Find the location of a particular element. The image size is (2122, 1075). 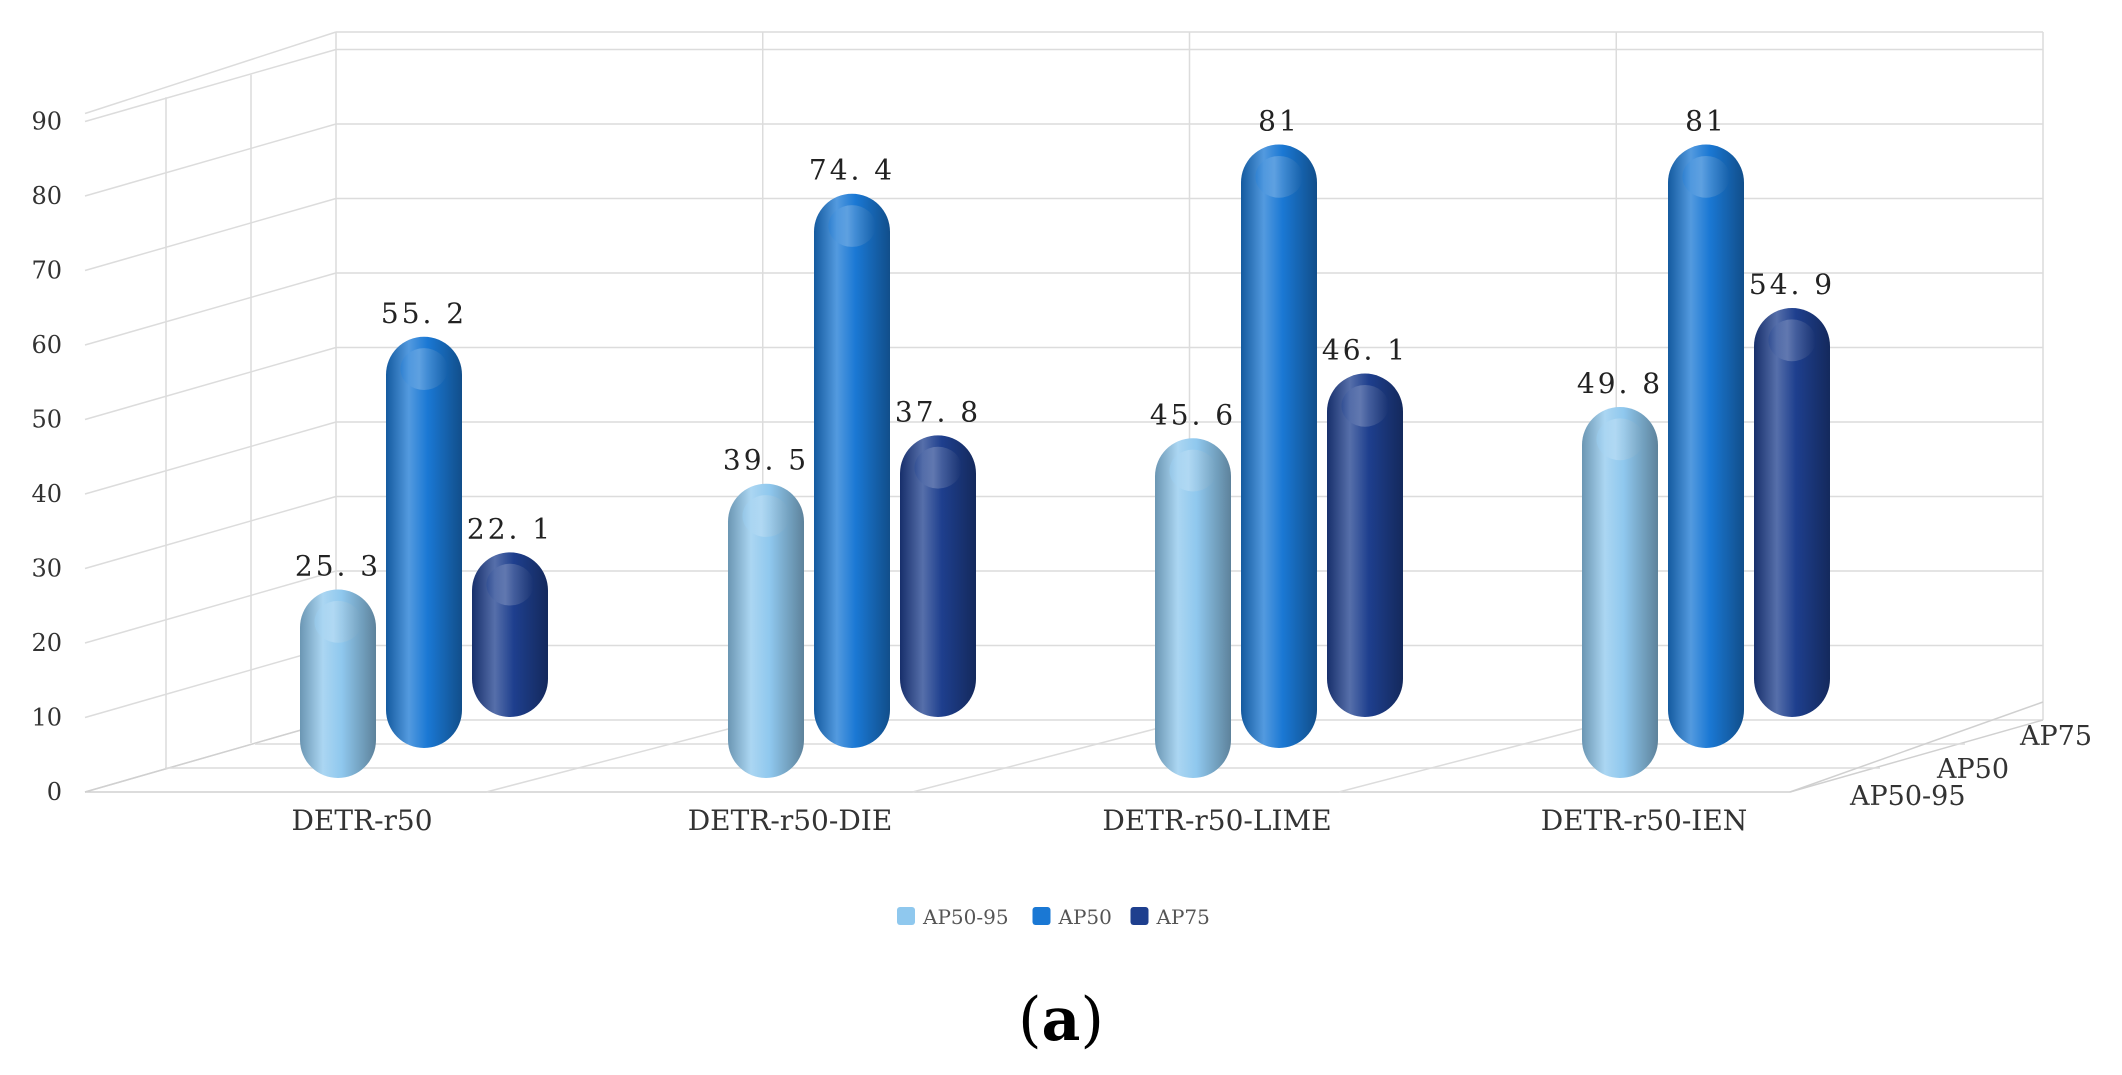

legend-item-ap50-95: AP50-95 is located at coordinates (953, 917).